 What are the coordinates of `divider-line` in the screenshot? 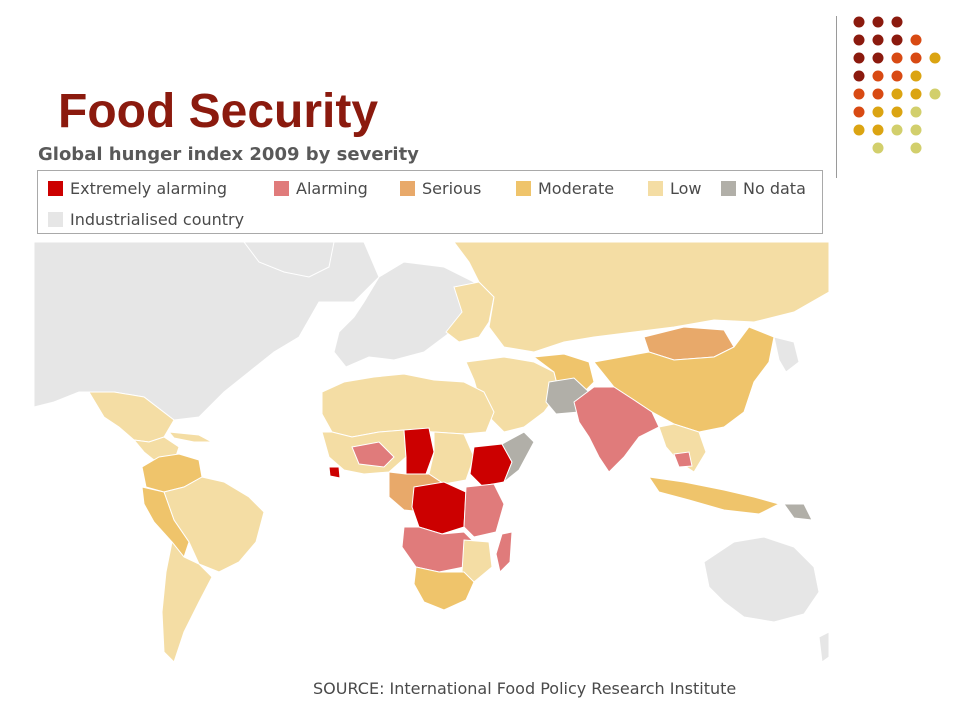 It's located at (836, 97).